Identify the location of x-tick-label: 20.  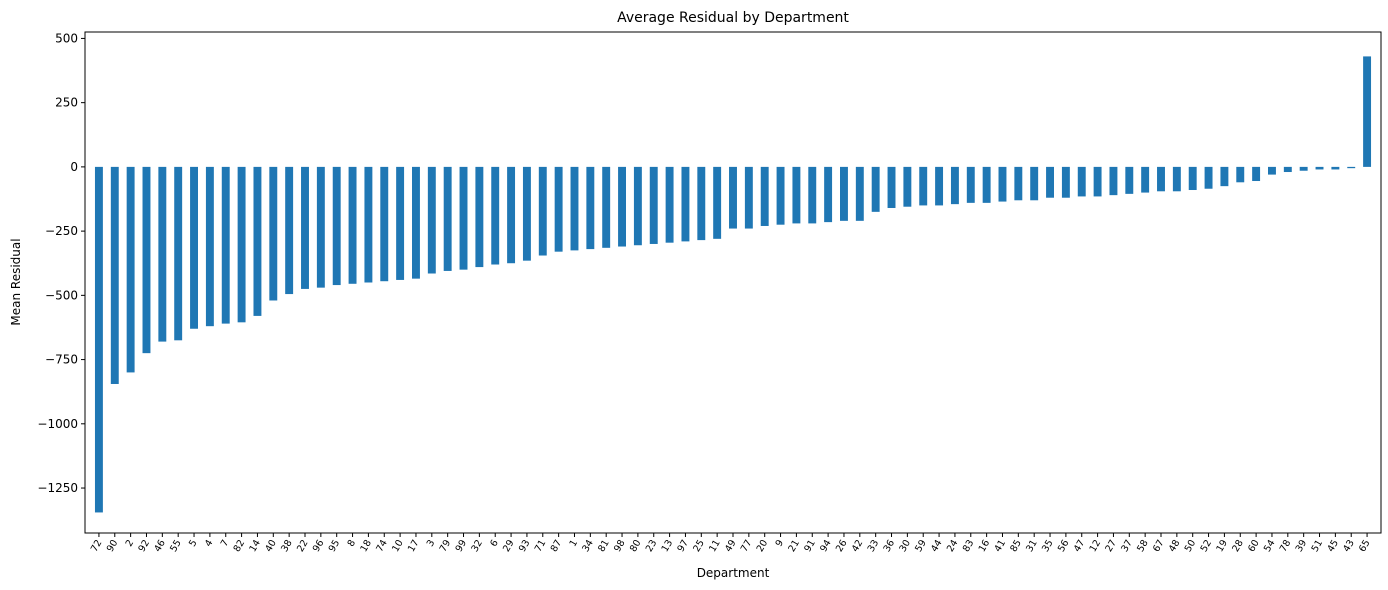
(763, 546).